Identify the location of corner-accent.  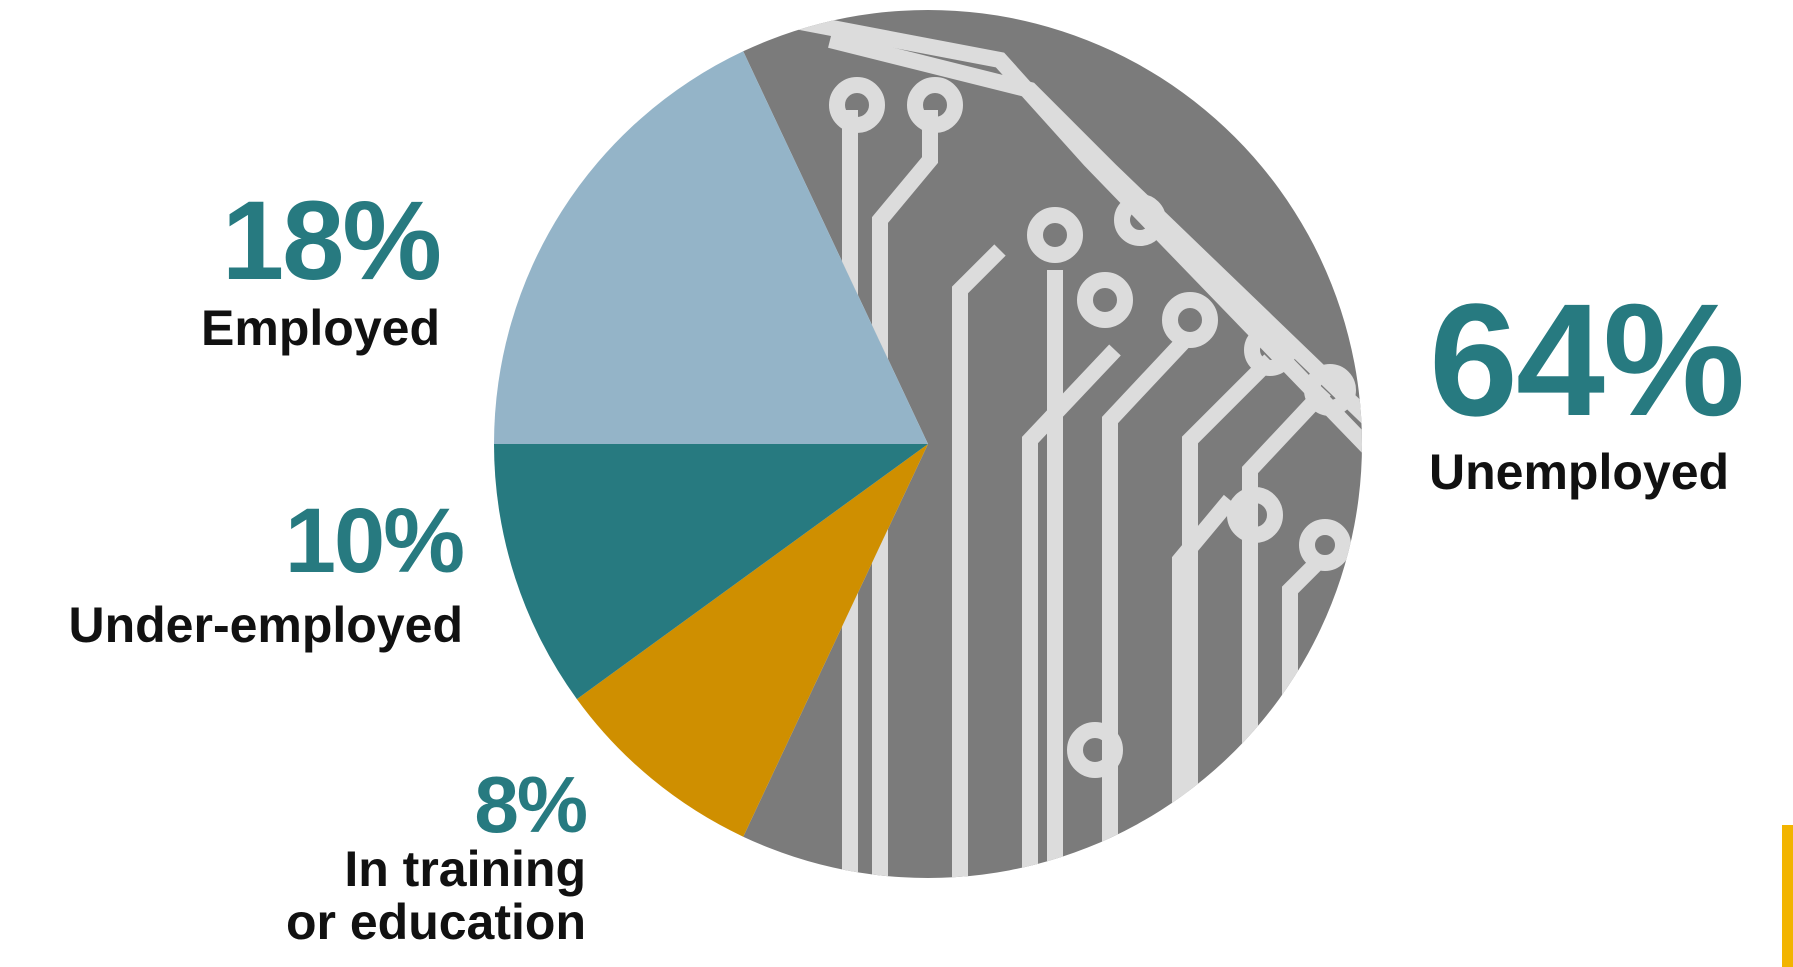
(1787, 896).